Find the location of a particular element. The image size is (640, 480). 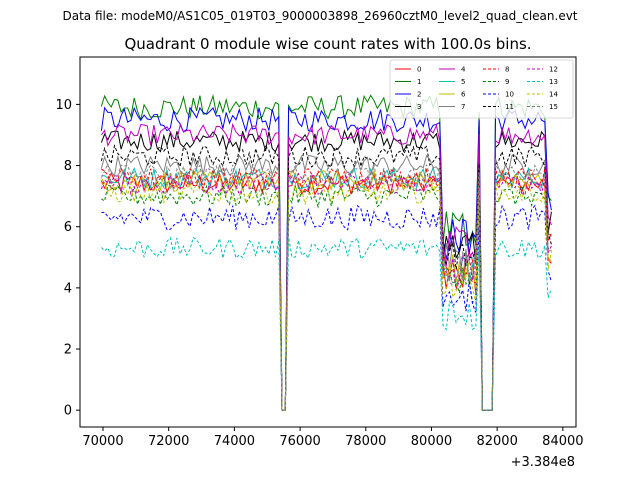

legend-box is located at coordinates (481, 89).